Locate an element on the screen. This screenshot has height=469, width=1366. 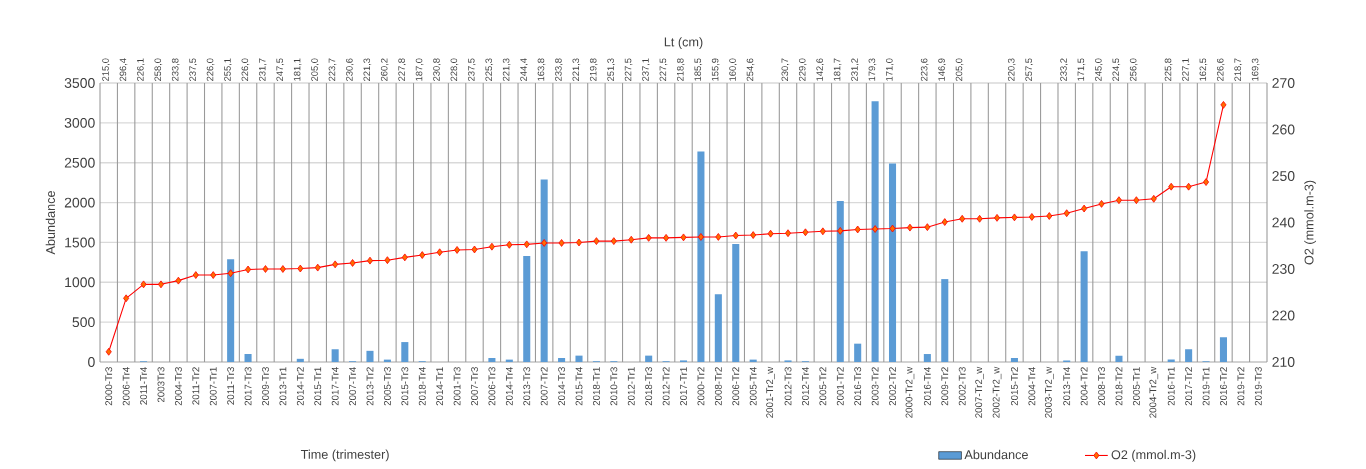
x-tick-label: 2012-Tr4 is located at coordinates (805, 386).